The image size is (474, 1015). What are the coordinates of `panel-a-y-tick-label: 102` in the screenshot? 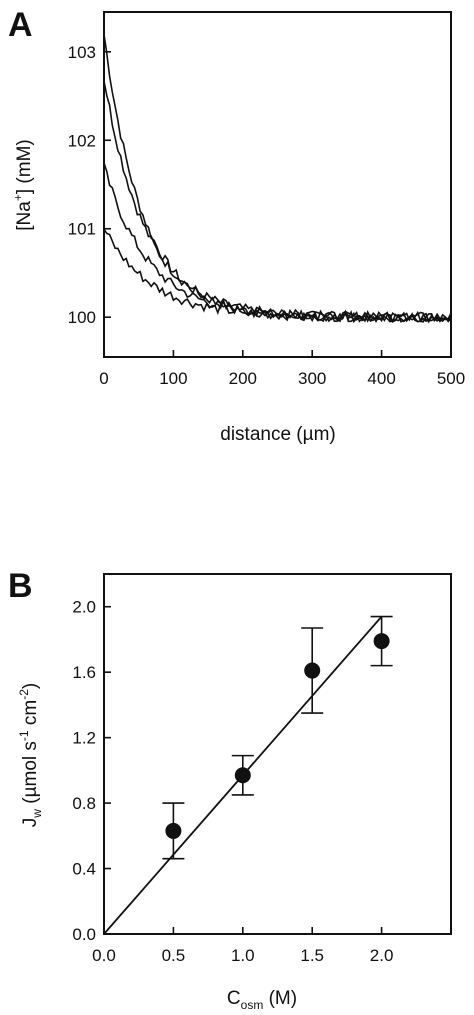 It's located at (82, 140).